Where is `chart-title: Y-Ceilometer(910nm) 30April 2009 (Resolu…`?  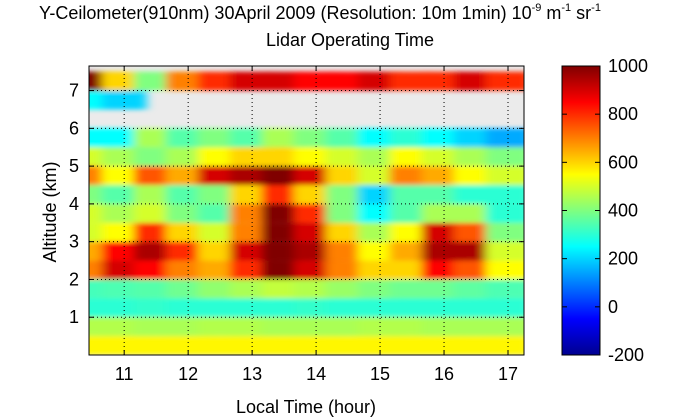
chart-title: Y-Ceilometer(910nm) 30April 2009 (Resolu… is located at coordinates (350, 13).